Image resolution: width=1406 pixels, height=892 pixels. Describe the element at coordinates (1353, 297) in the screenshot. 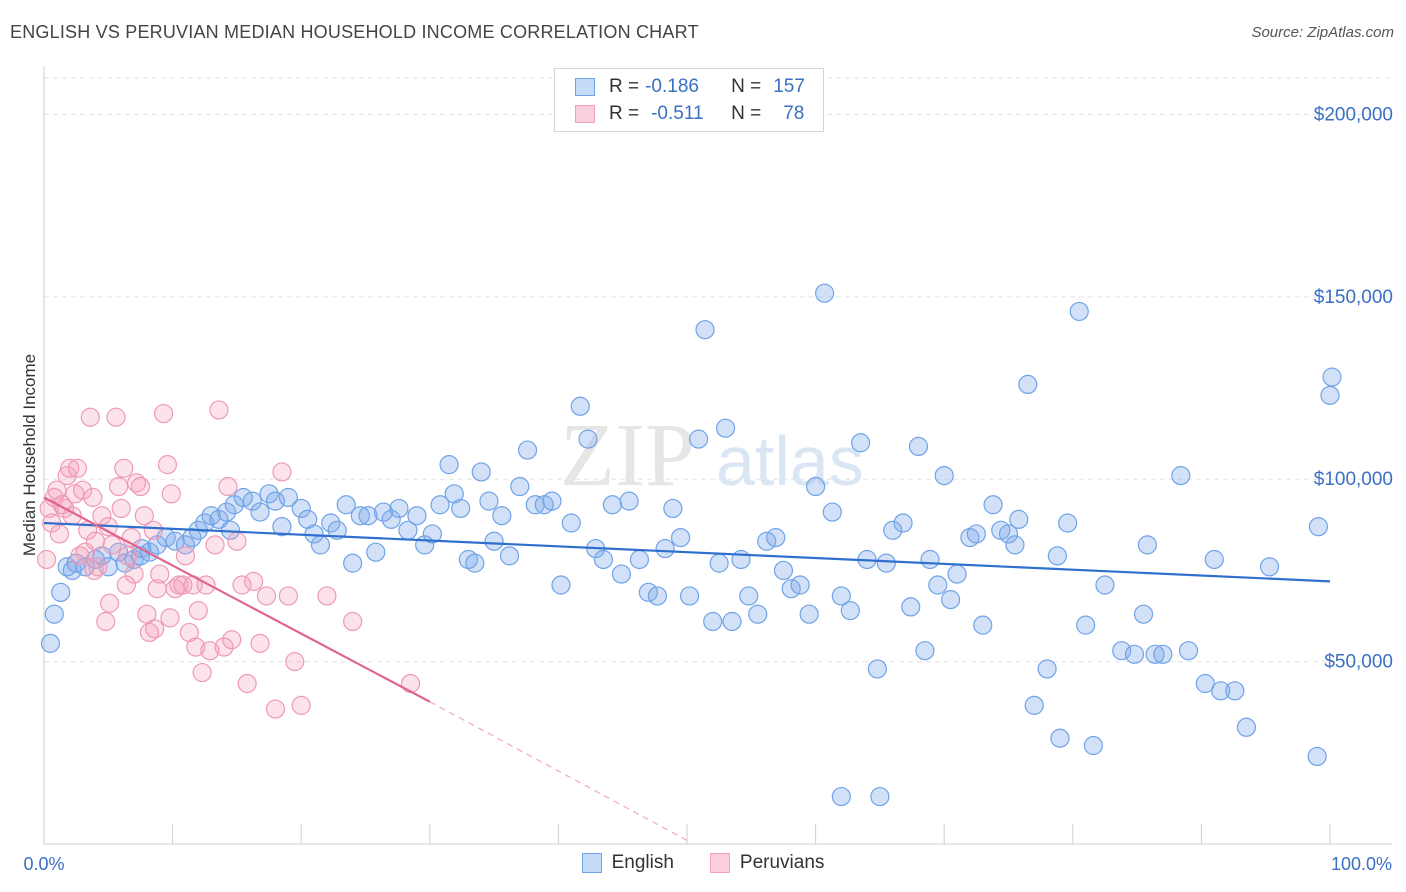

I see `y-tick-label: $150,000` at that location.